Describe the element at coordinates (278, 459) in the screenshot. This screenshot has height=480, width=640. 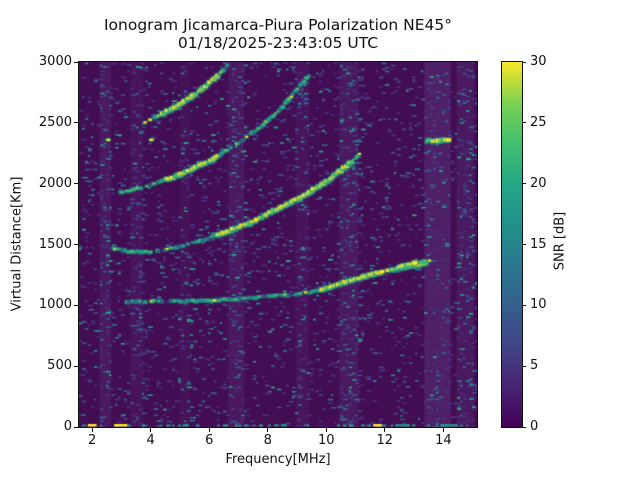
I see `x-axis-label: Frequency[MHz]` at that location.